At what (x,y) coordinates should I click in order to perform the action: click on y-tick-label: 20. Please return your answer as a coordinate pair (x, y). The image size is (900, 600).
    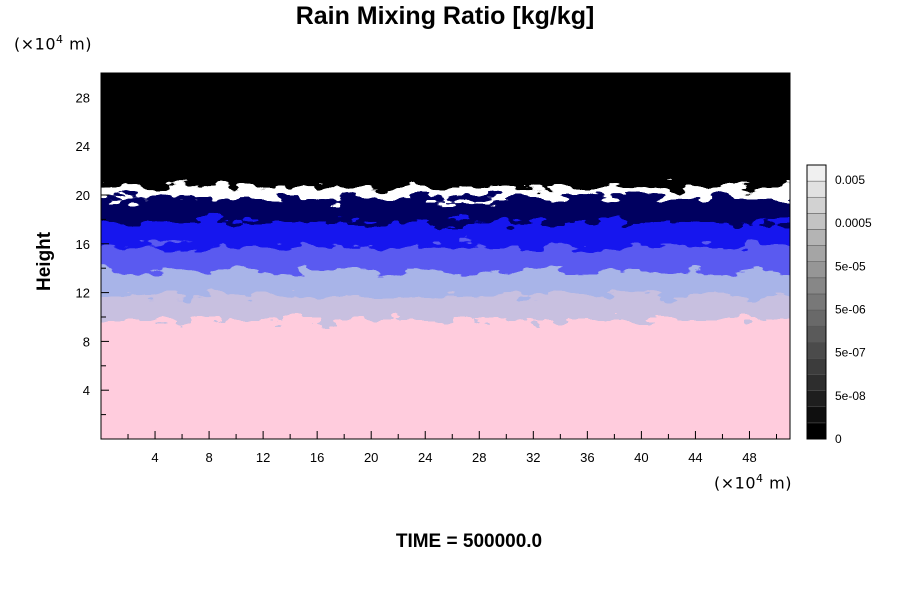
    Looking at the image, I should click on (83, 195).